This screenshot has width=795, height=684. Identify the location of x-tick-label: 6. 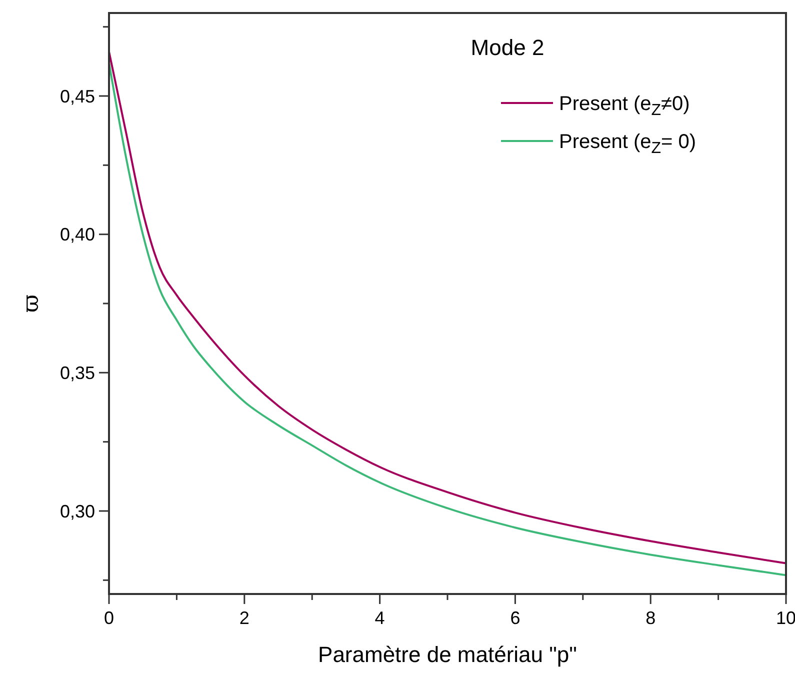
(515, 618).